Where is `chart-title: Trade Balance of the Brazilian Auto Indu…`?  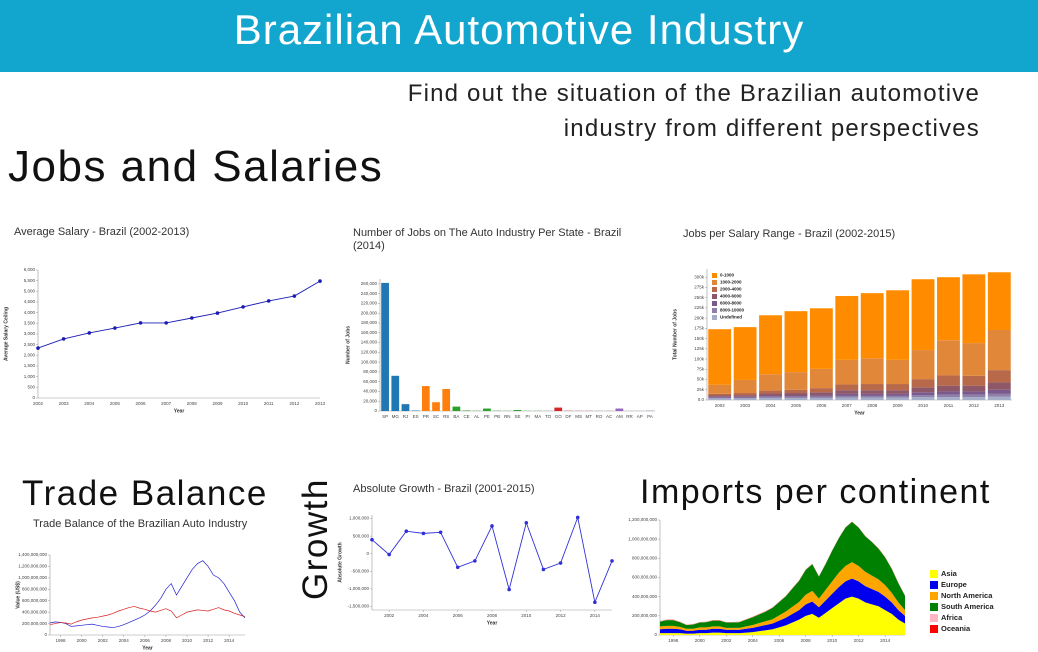 chart-title: Trade Balance of the Brazilian Auto Indu… is located at coordinates (140, 524).